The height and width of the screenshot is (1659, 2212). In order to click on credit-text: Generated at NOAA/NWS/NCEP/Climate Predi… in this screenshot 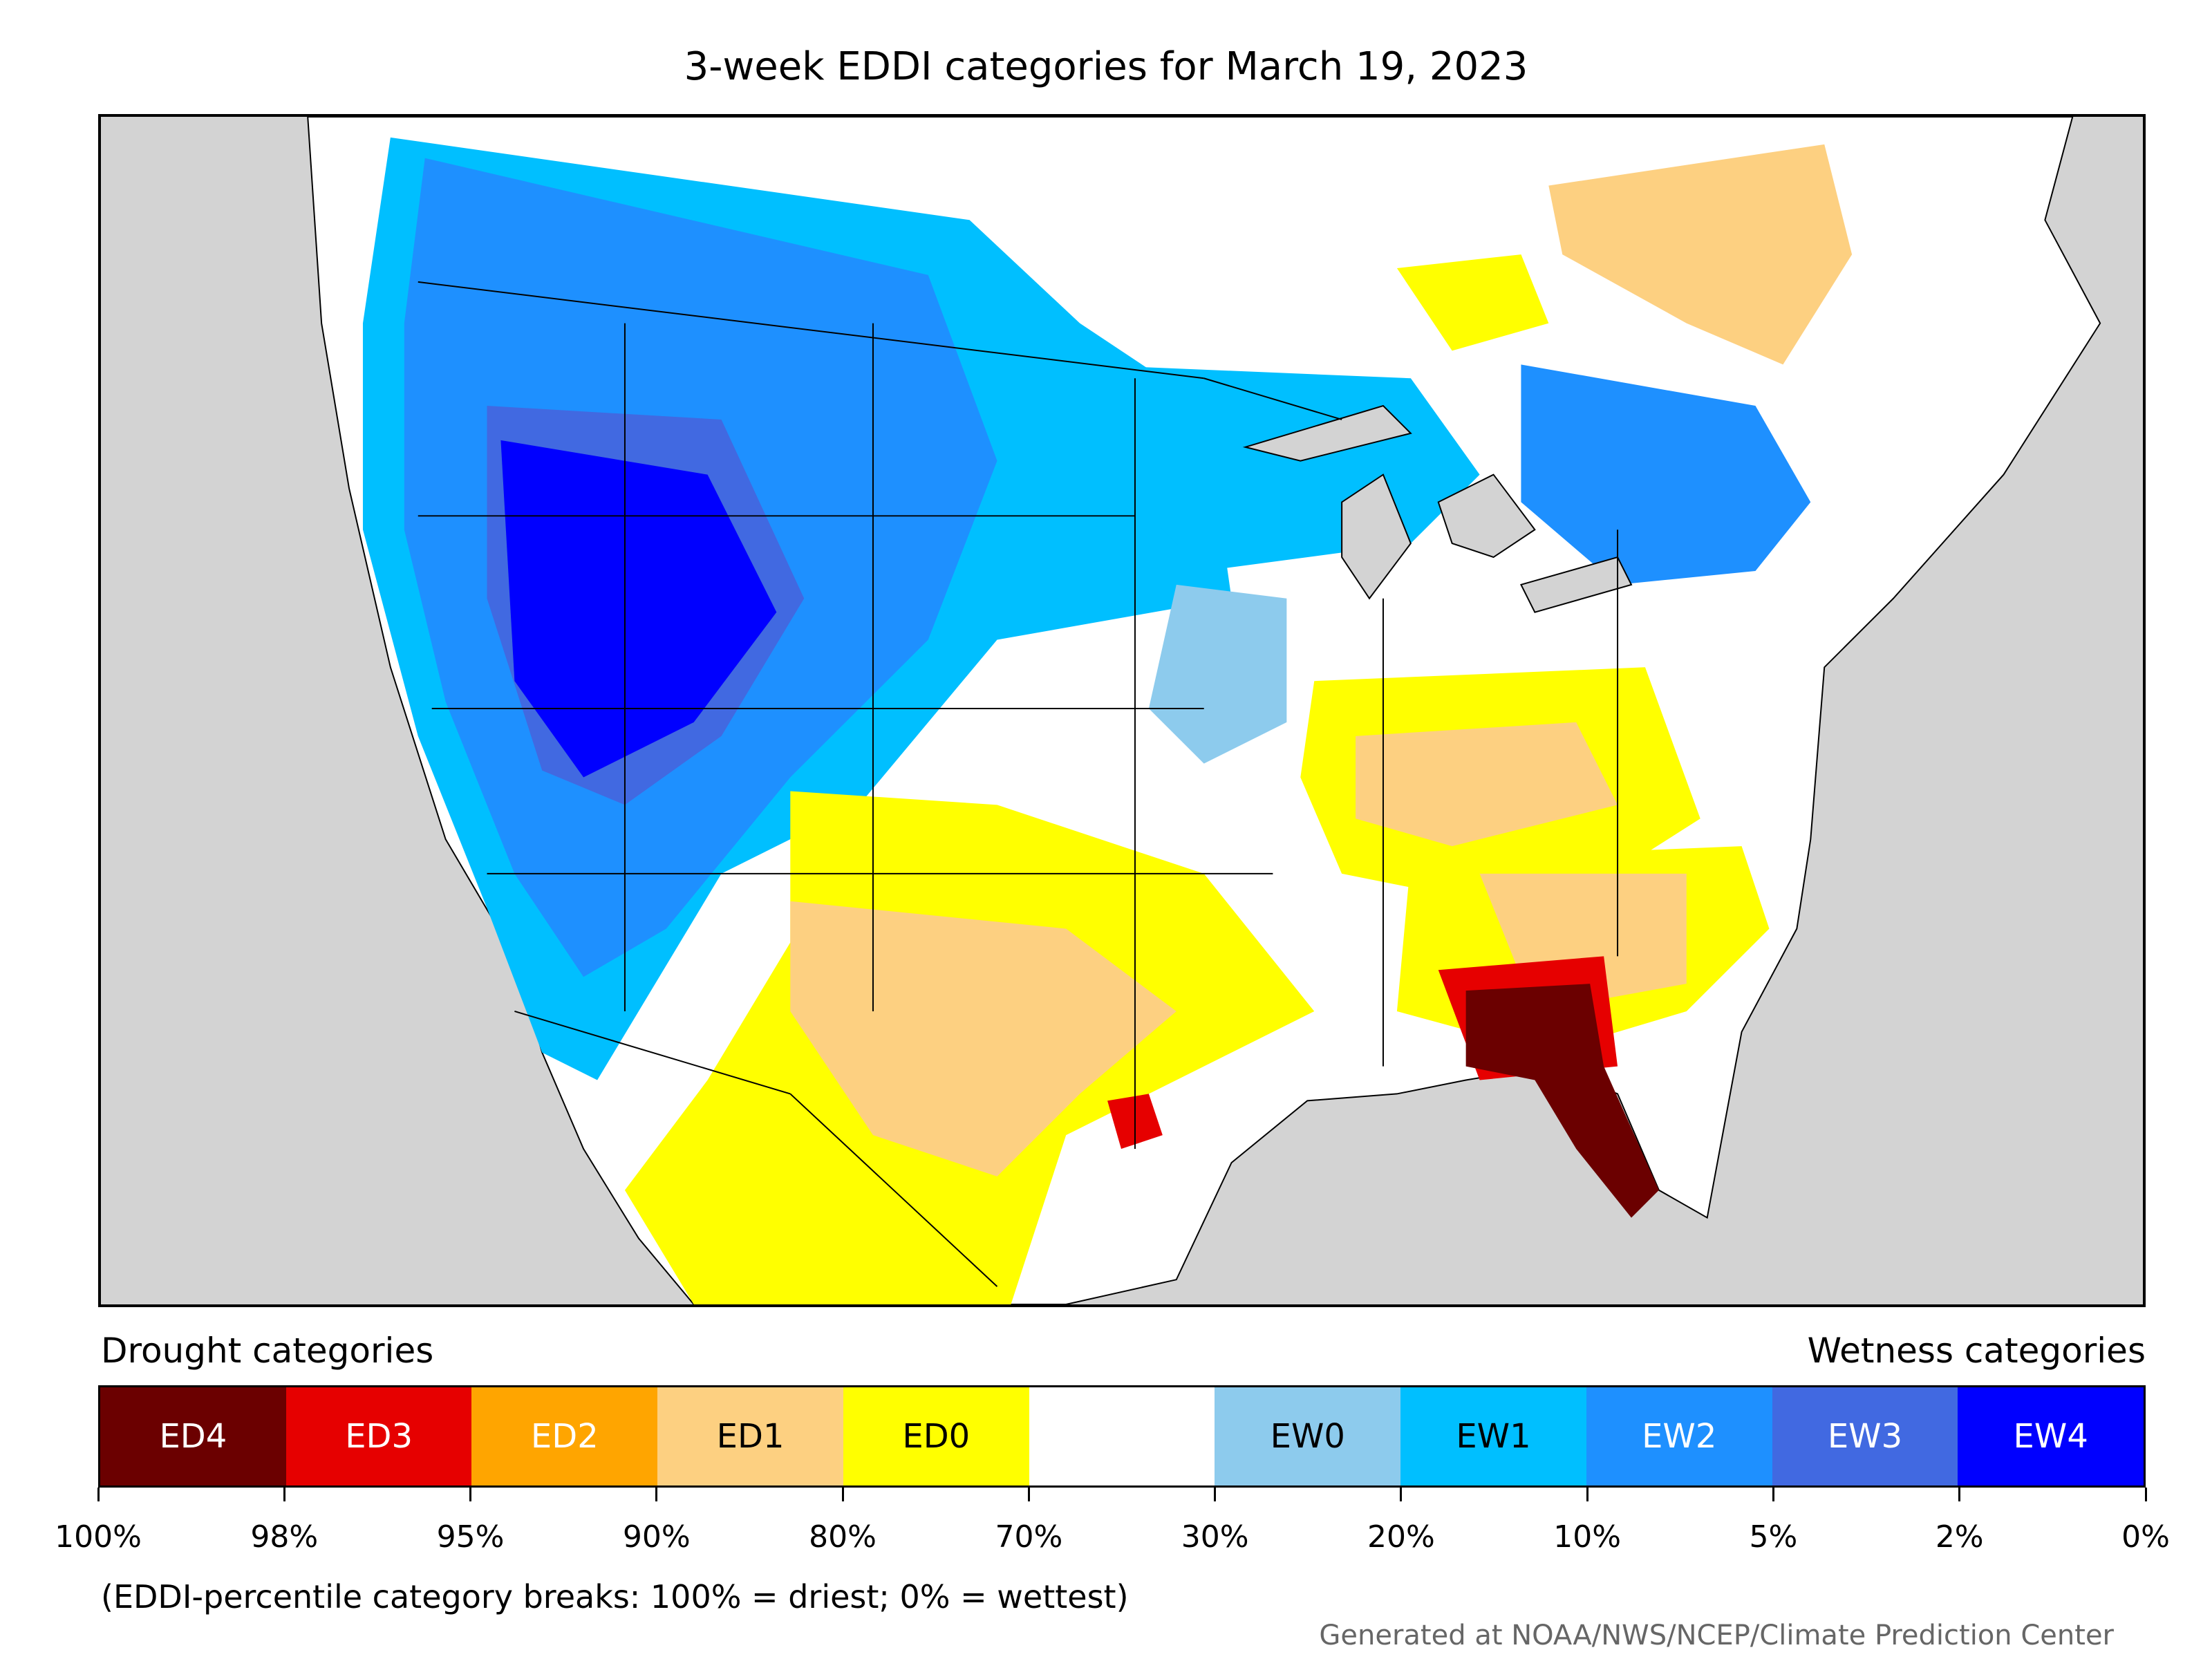, I will do `click(1717, 1635)`.